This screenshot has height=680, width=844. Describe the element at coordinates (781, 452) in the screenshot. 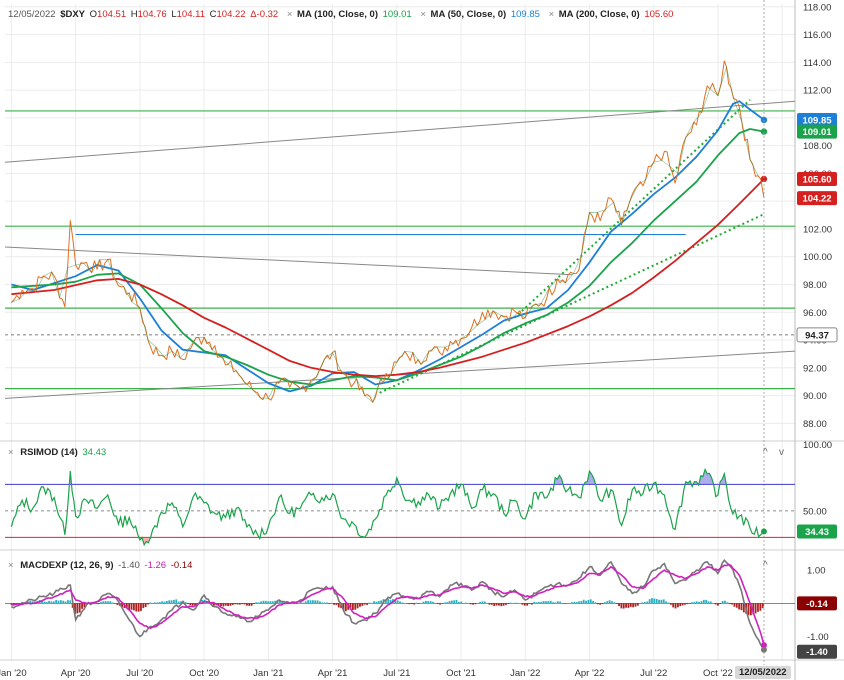

I see `rsi-expand-icon: v` at that location.